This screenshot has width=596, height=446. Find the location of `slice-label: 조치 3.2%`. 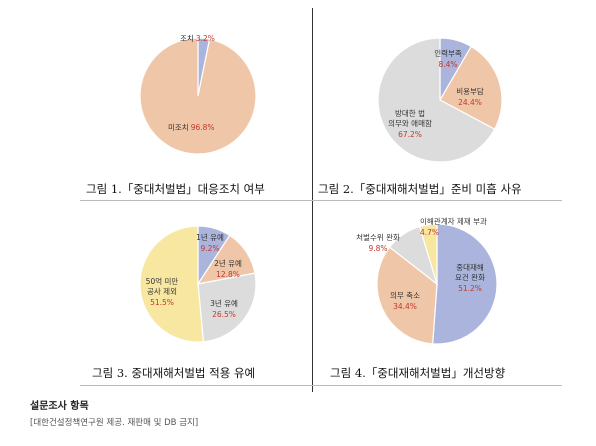

slice-label: 조치 3.2% is located at coordinates (197, 38).